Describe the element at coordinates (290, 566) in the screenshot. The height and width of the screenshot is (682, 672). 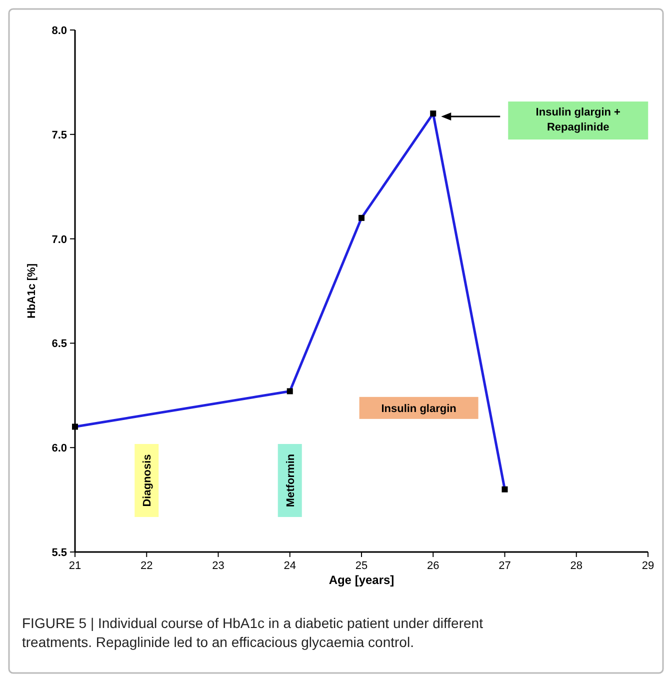
I see `x-tick-label: 24` at that location.